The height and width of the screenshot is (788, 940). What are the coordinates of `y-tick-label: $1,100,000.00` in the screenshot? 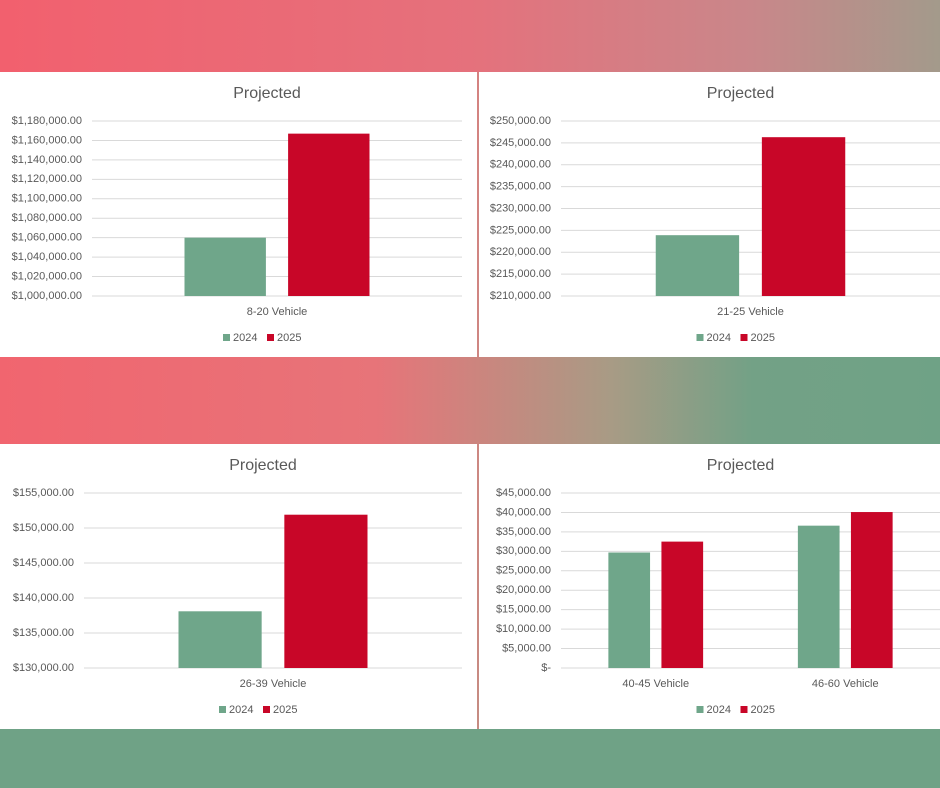 It's located at (47, 199).